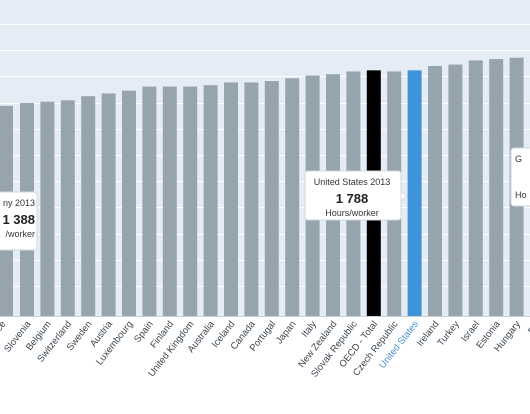 The image size is (530, 414). What do you see at coordinates (292, 197) in the screenshot?
I see `bar-japan` at bounding box center [292, 197].